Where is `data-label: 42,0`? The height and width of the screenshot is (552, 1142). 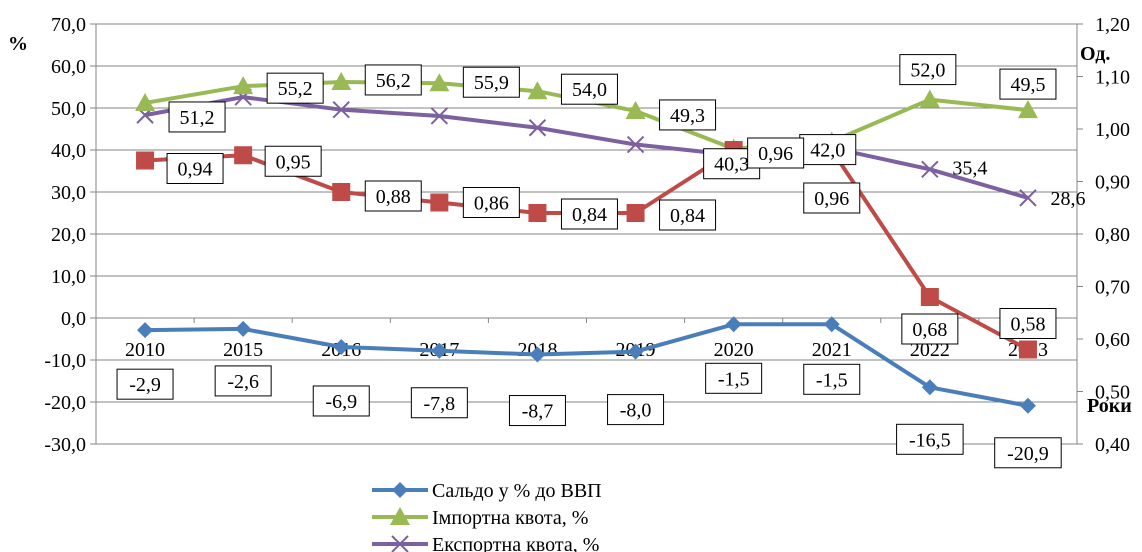 data-label: 42,0 is located at coordinates (827, 151).